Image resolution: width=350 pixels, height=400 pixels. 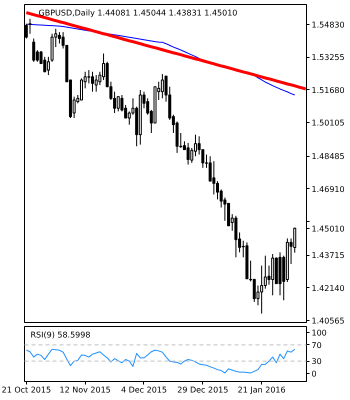 What do you see at coordinates (85, 390) in the screenshot?
I see `x-tick-label: 12 Nov 2015` at bounding box center [85, 390].